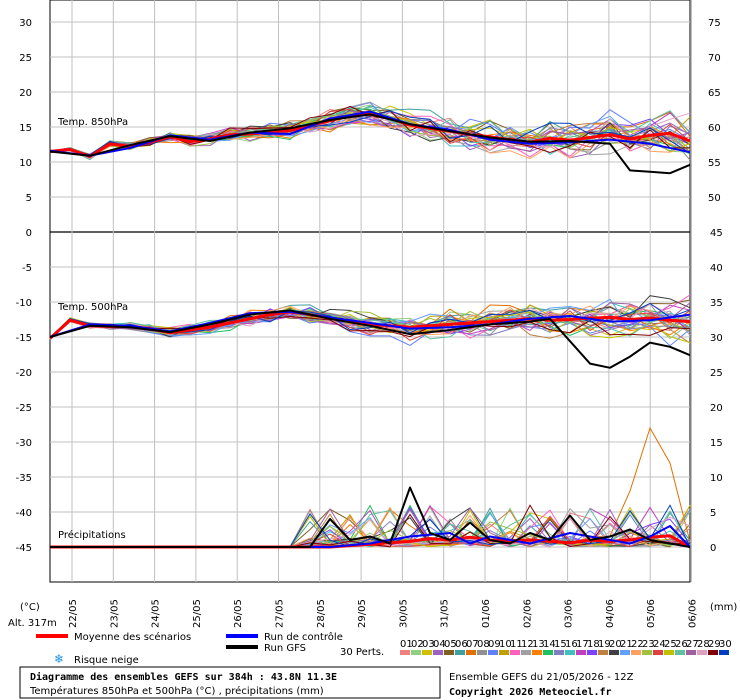 Image resolution: width=740 pixels, height=700 pixels. Describe the element at coordinates (716, 268) in the screenshot. I see `right-tick-label: 40` at that location.